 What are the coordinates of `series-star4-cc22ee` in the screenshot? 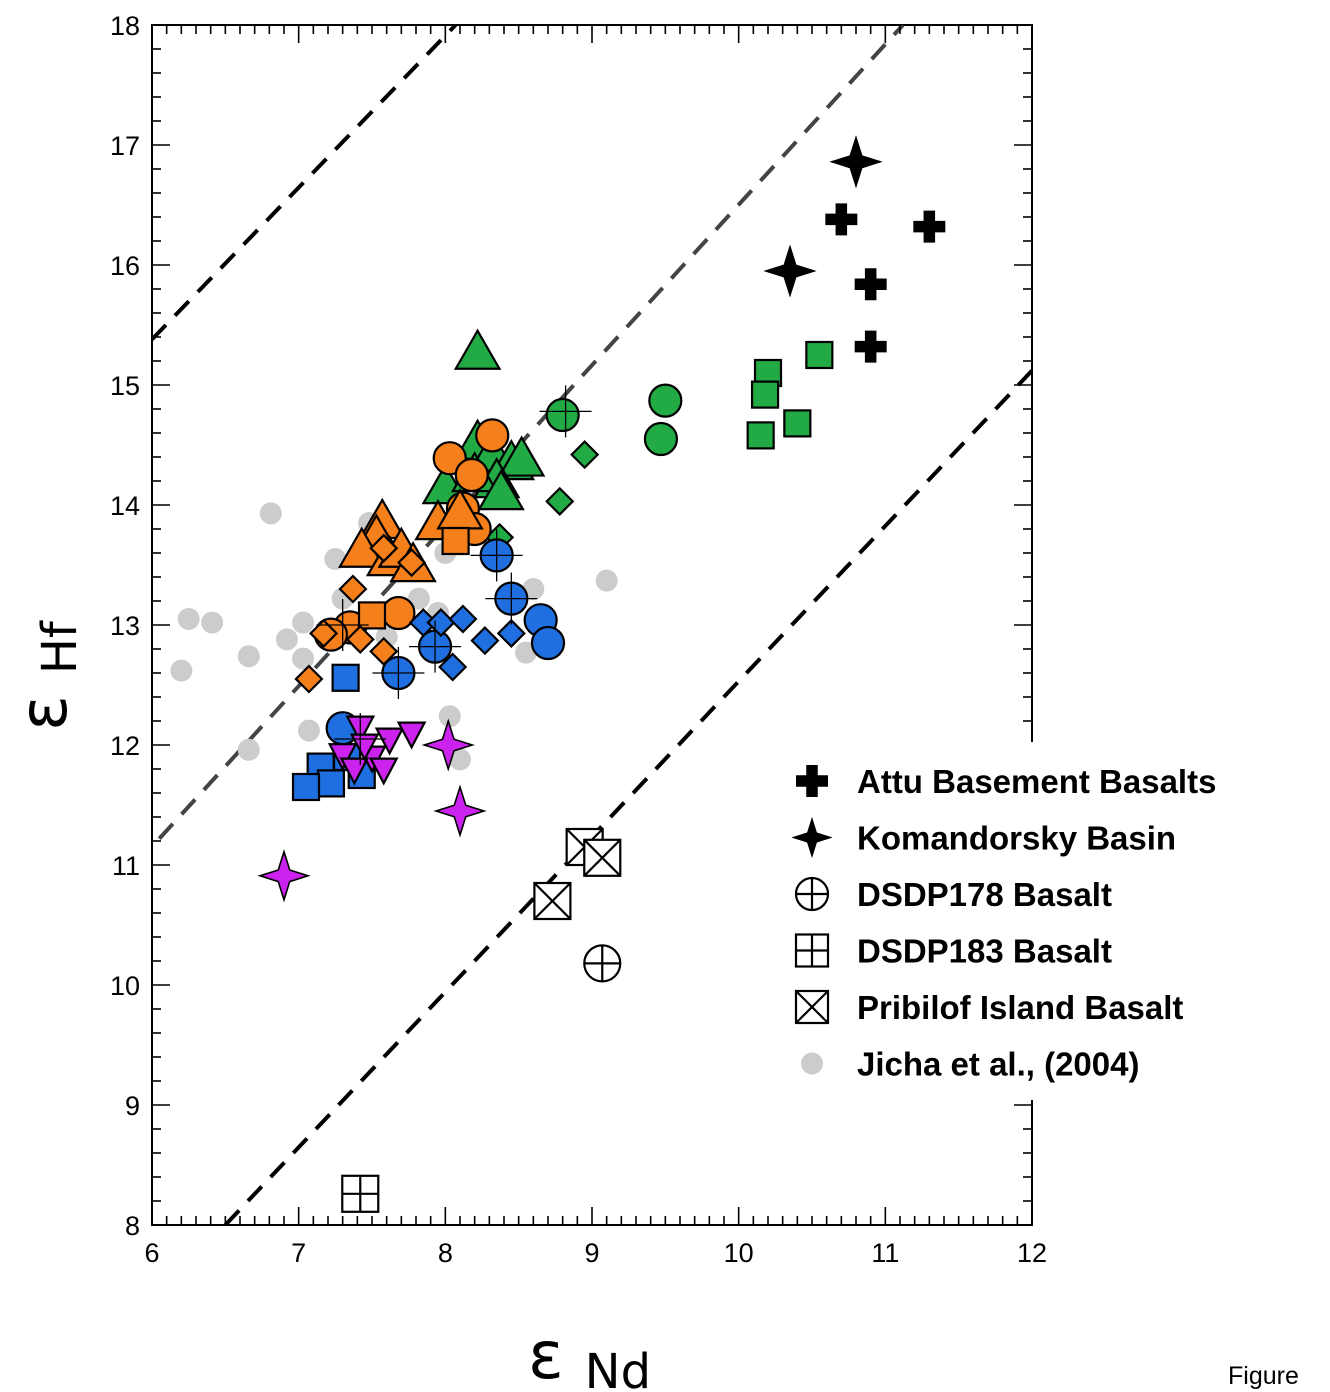 It's located at (372, 810).